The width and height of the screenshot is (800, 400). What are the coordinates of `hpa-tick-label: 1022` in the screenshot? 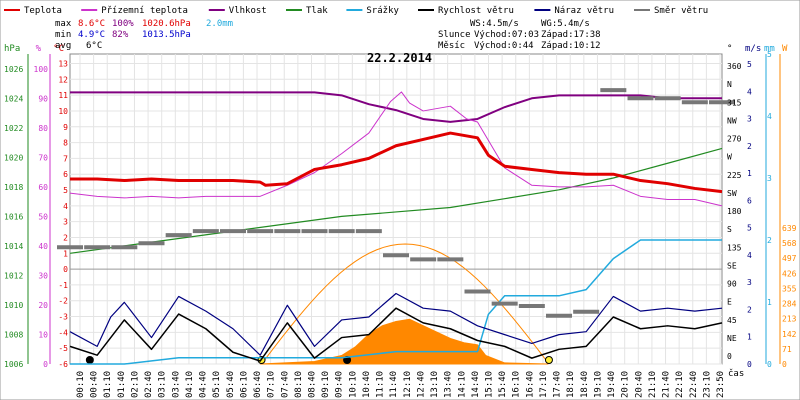 It's located at (13, 128).